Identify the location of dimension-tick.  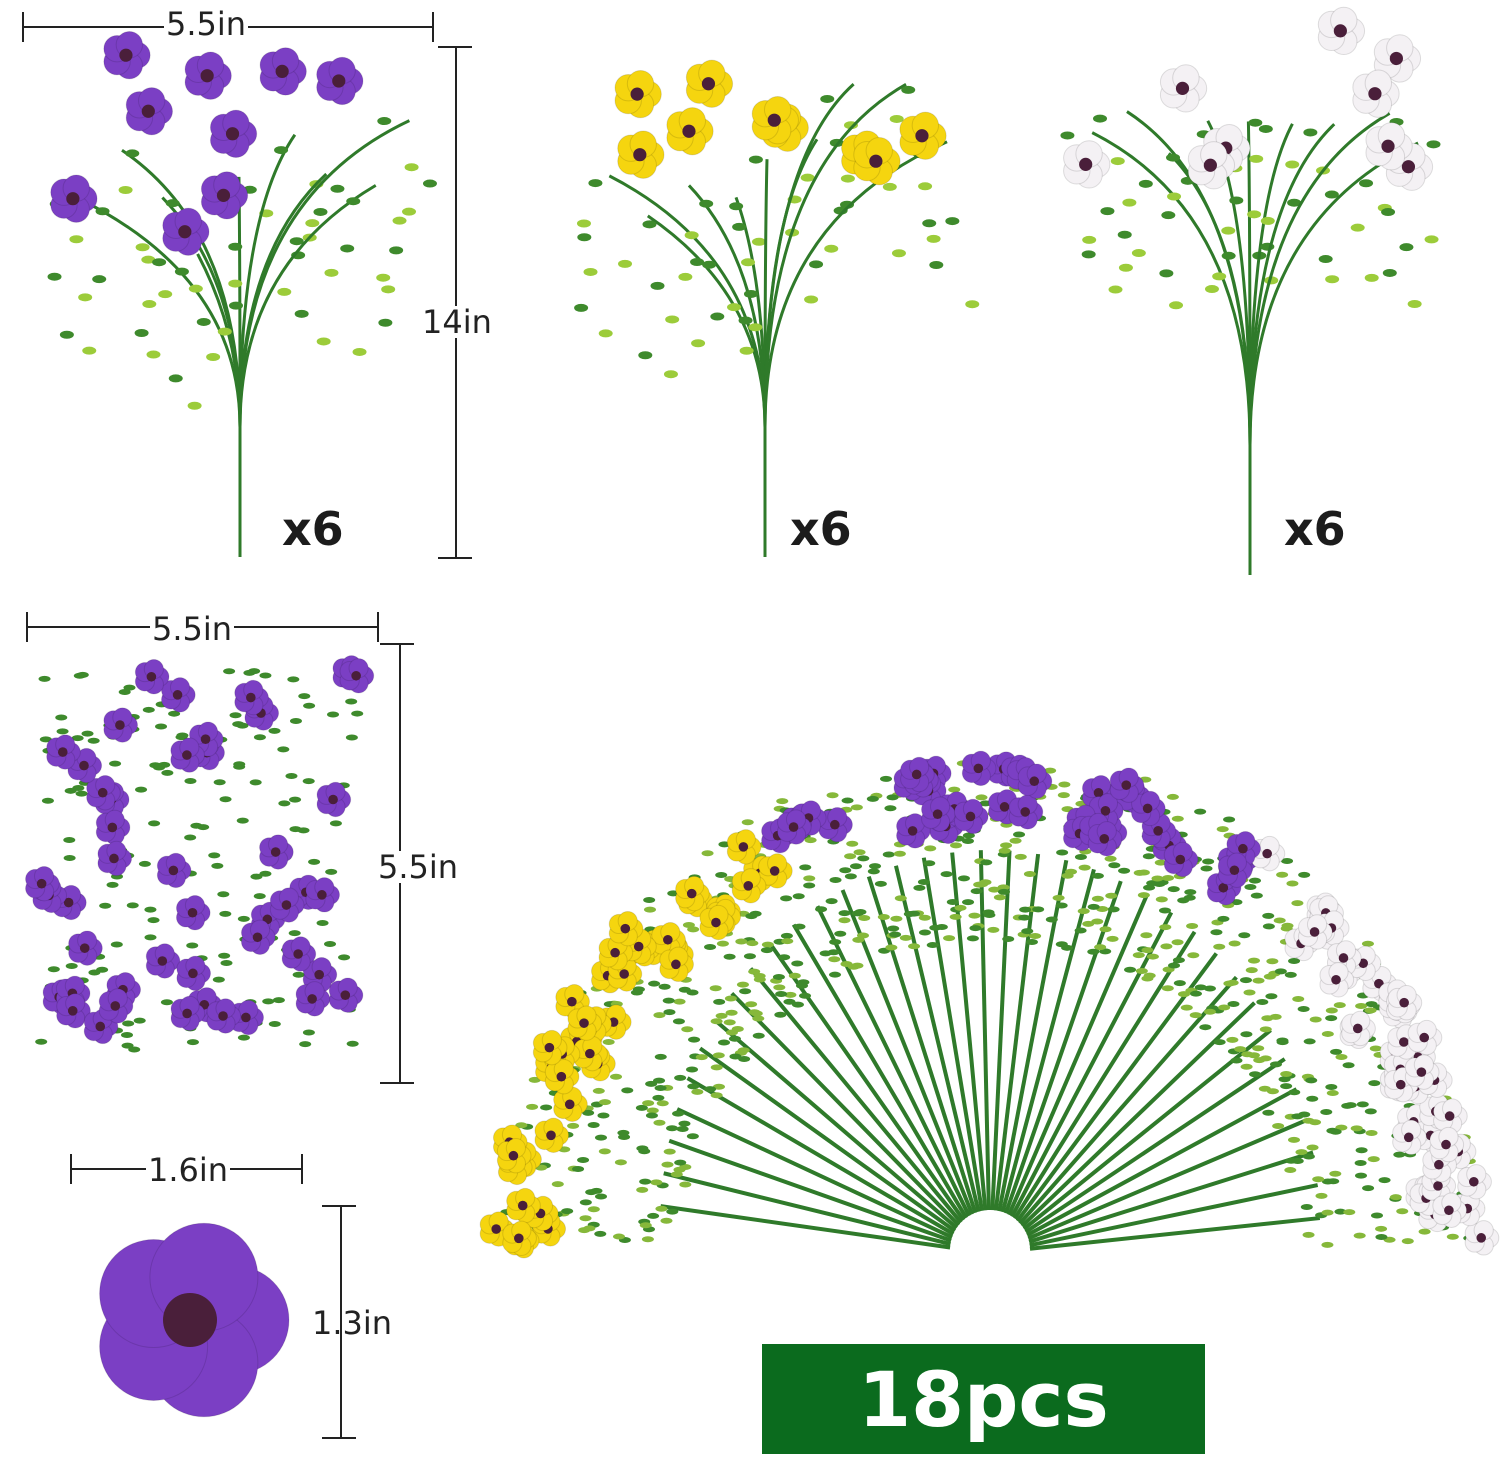
(433, 27).